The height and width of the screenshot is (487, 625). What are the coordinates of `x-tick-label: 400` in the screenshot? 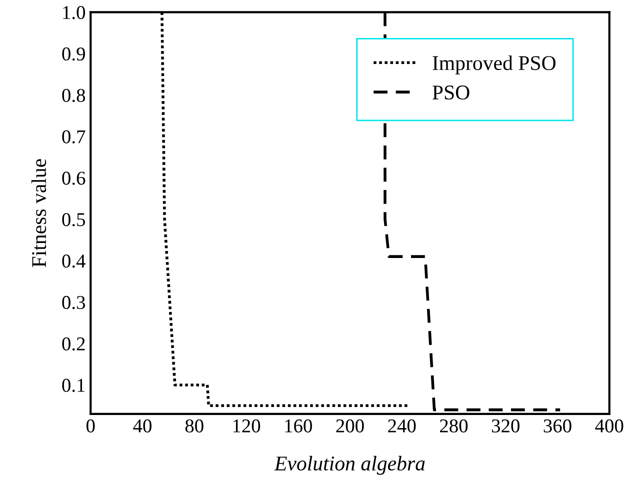 It's located at (609, 425).